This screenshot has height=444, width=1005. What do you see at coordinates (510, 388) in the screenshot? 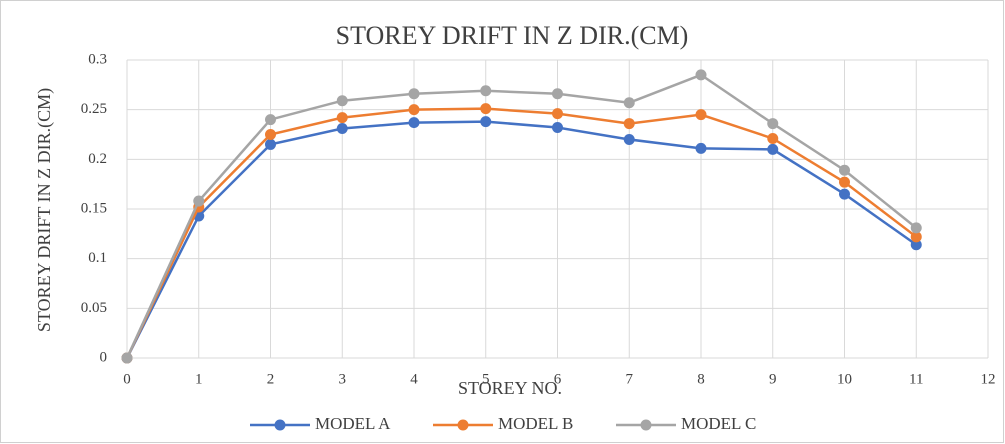
I see `x-axis-label: STOREY NO.` at bounding box center [510, 388].